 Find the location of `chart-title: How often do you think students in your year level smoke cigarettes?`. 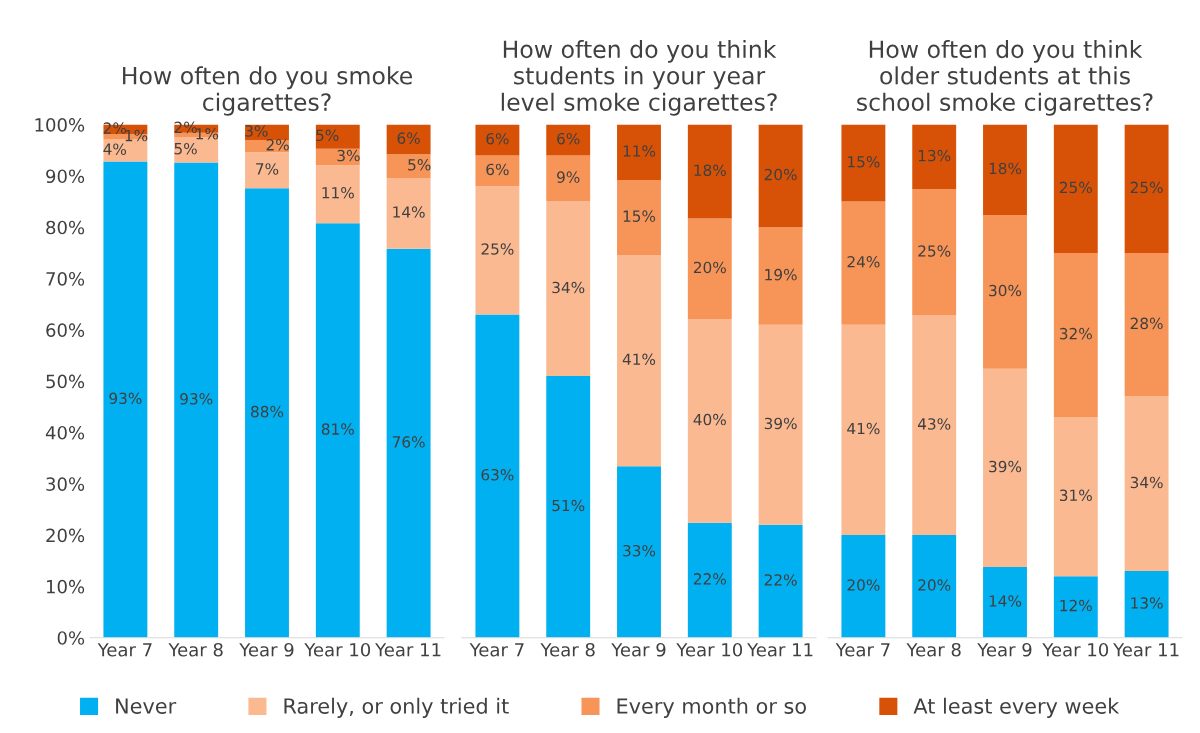

chart-title: How often do you think students in your year level smoke cigarettes? is located at coordinates (639, 77).